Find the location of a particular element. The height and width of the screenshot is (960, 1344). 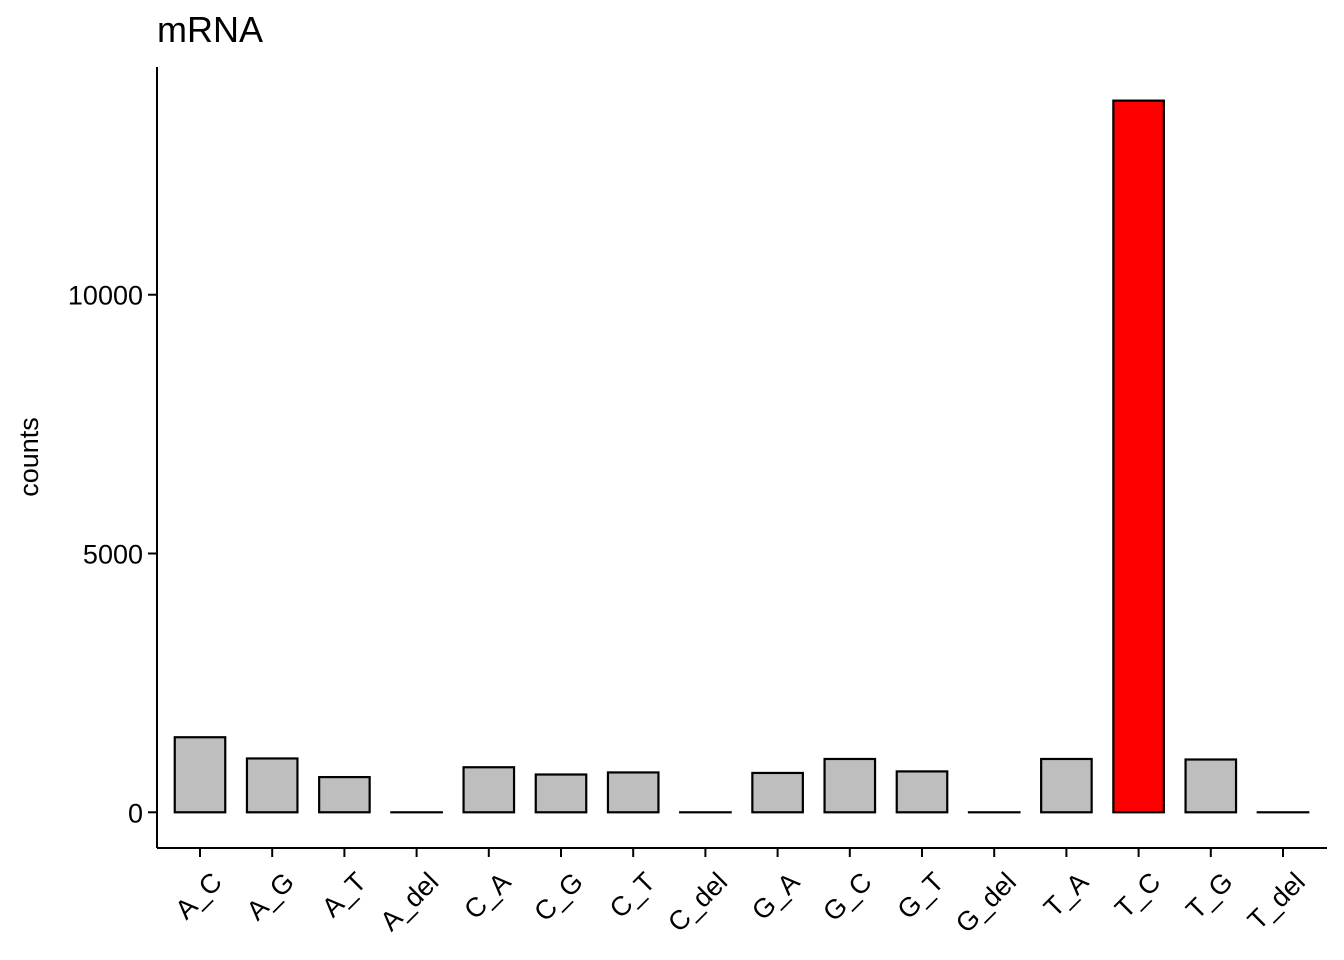

bar-c-t is located at coordinates (633, 792).